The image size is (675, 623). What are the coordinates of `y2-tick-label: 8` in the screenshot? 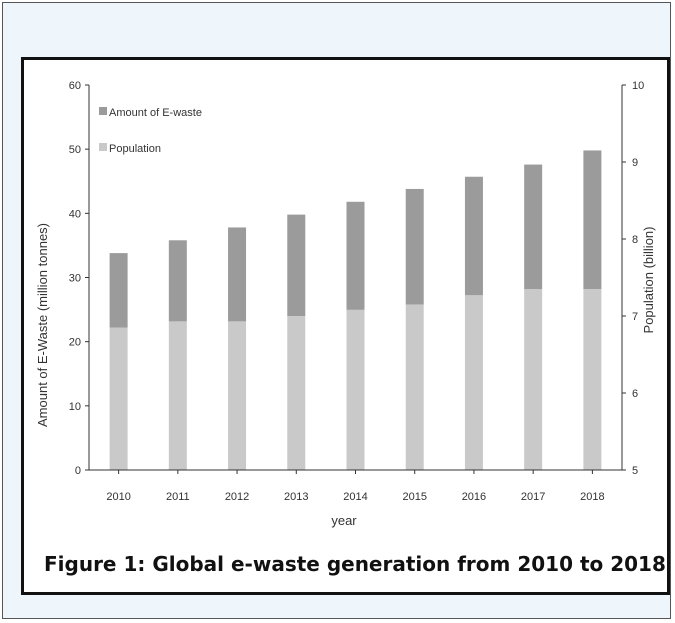 It's located at (635, 240).